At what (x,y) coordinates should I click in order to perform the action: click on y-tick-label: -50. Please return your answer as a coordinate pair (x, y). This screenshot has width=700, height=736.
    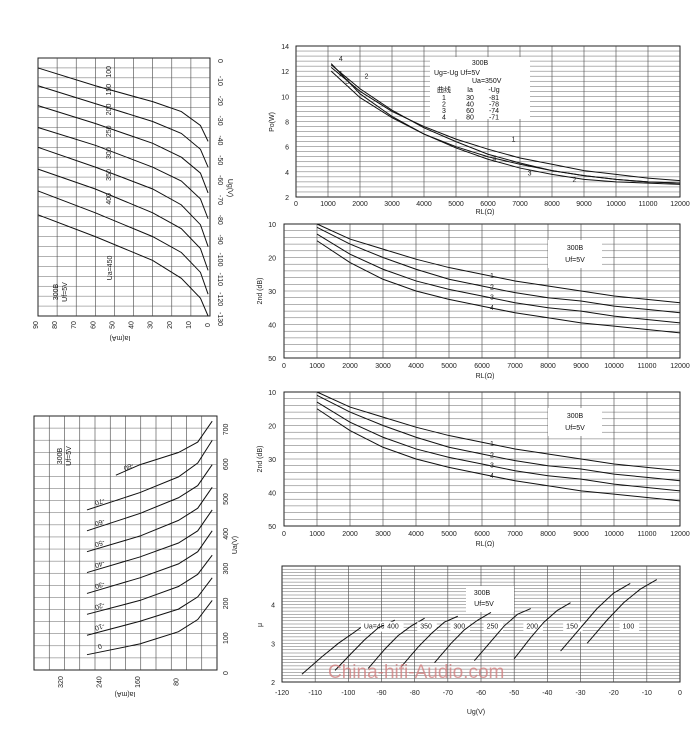
    Looking at the image, I should click on (219, 160).